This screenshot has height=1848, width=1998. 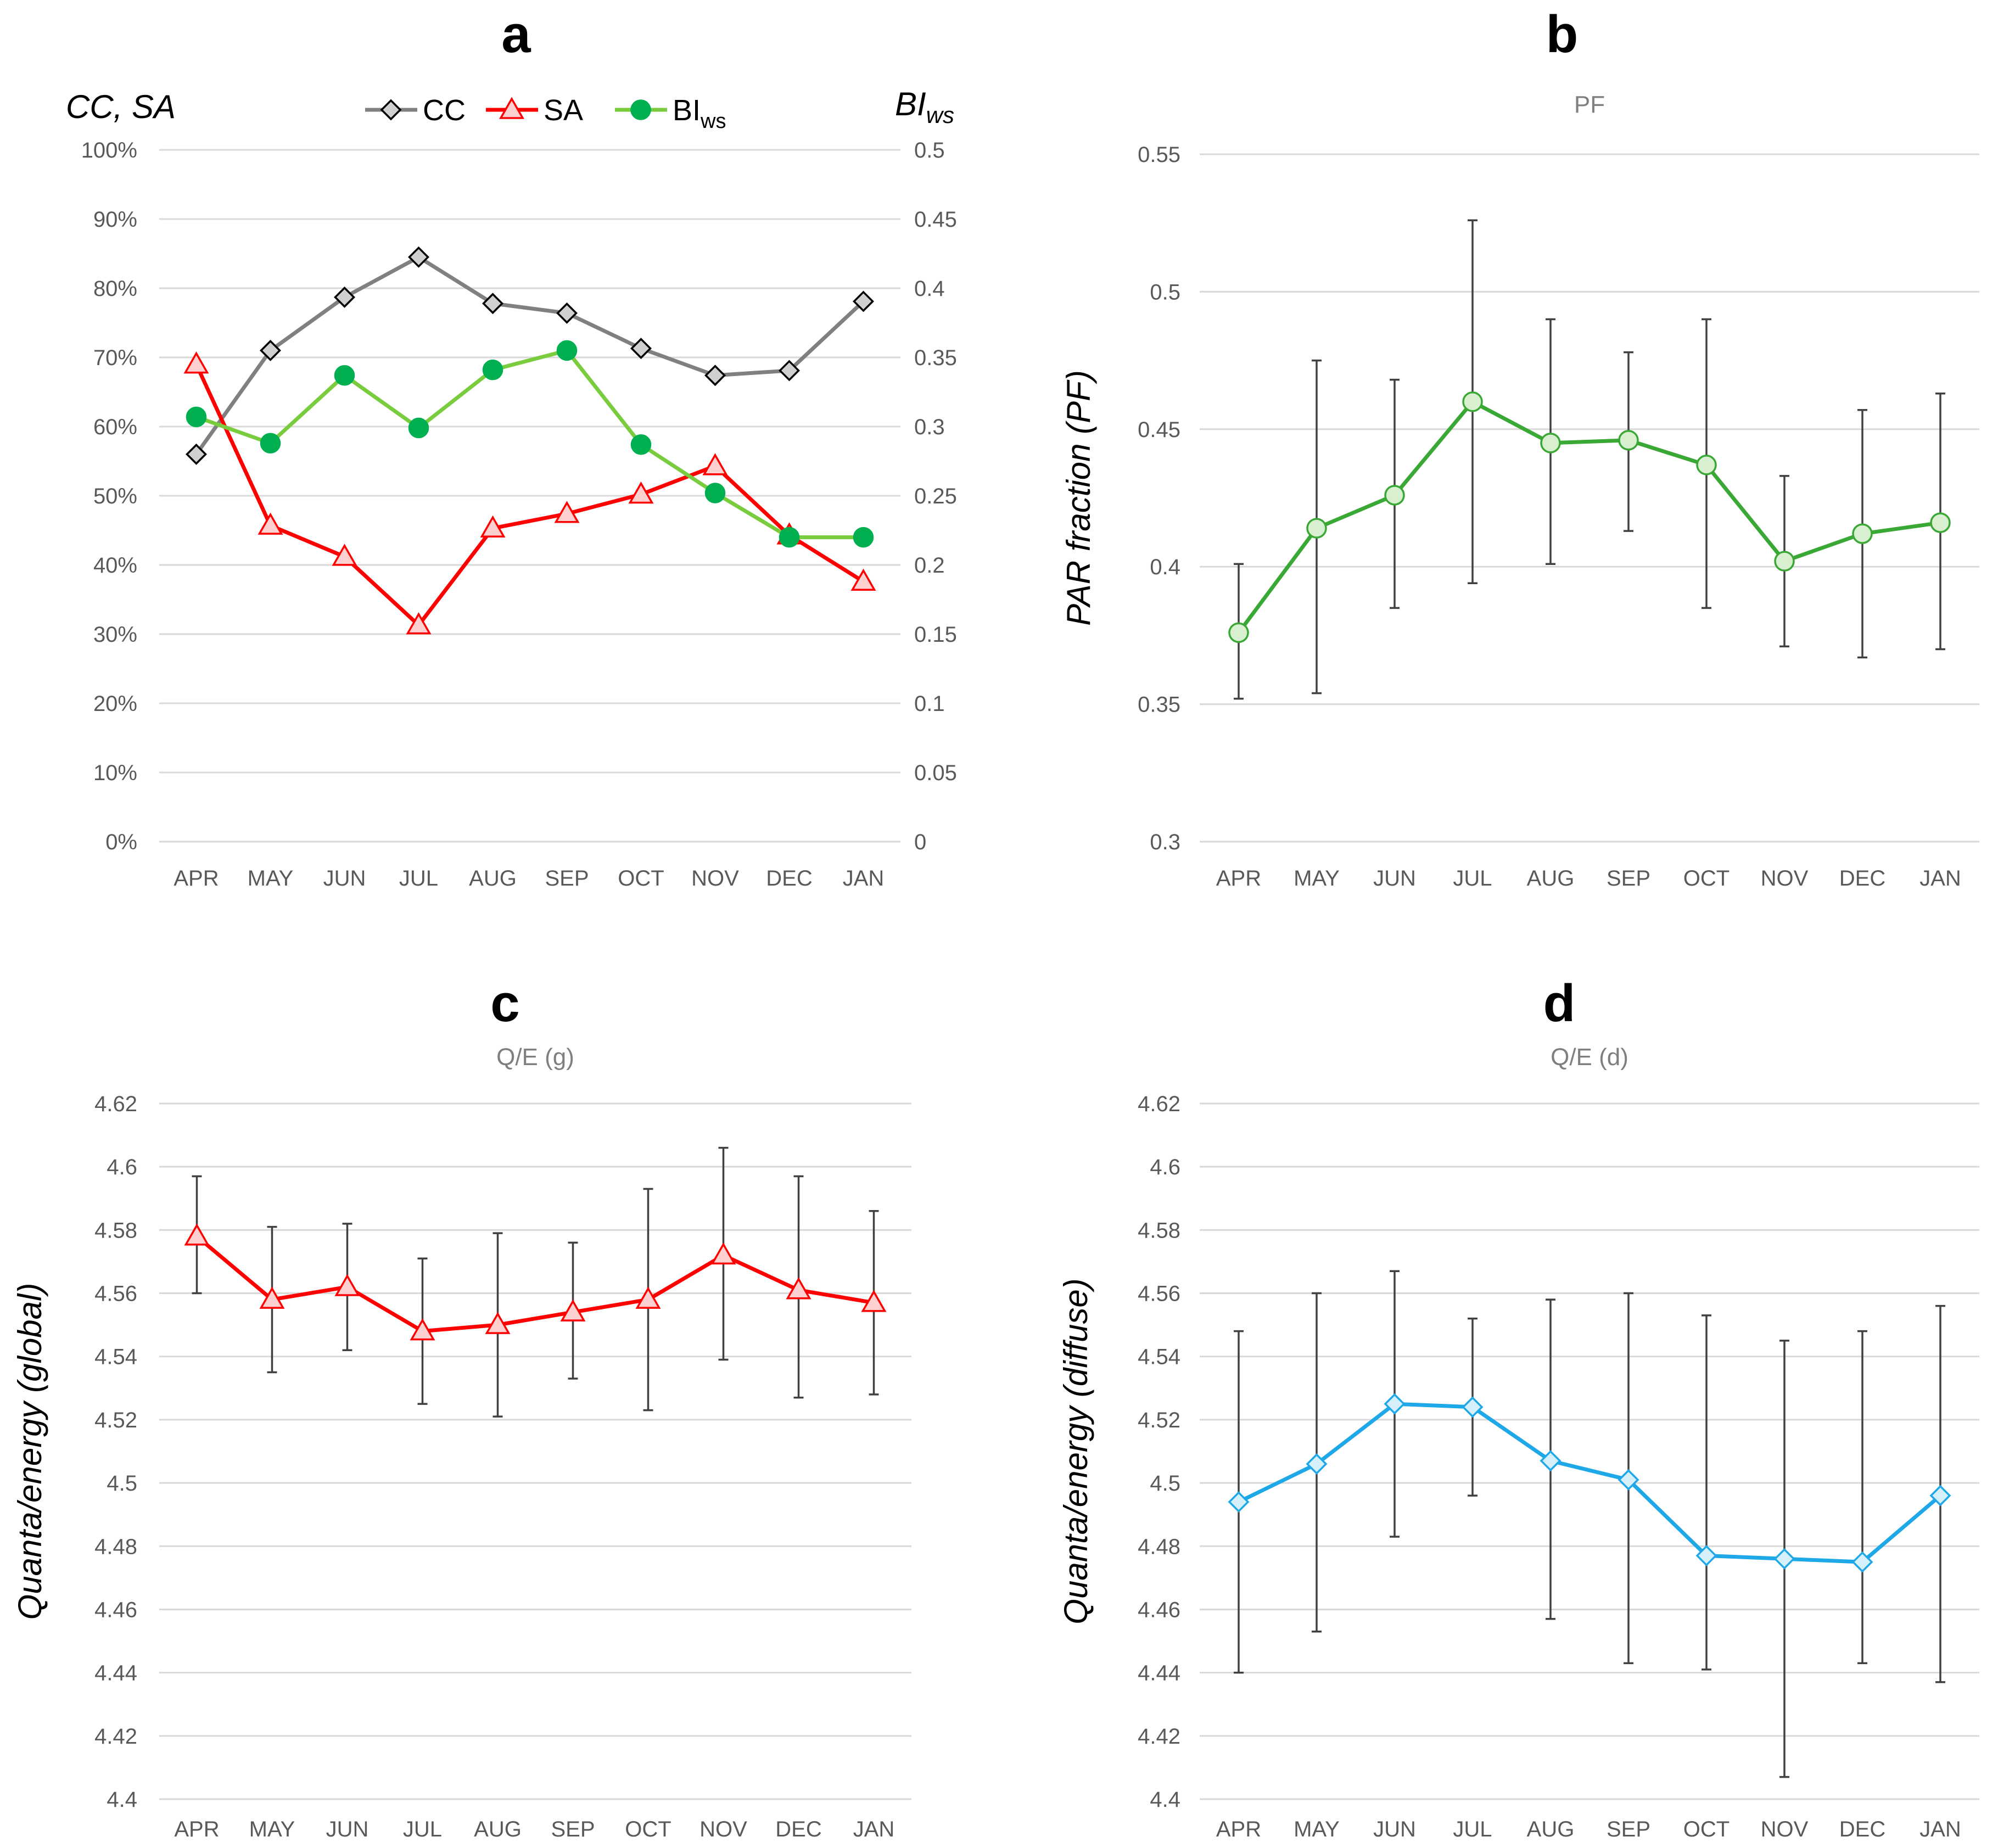 What do you see at coordinates (504, 1003) in the screenshot?
I see `panel-label: c` at bounding box center [504, 1003].